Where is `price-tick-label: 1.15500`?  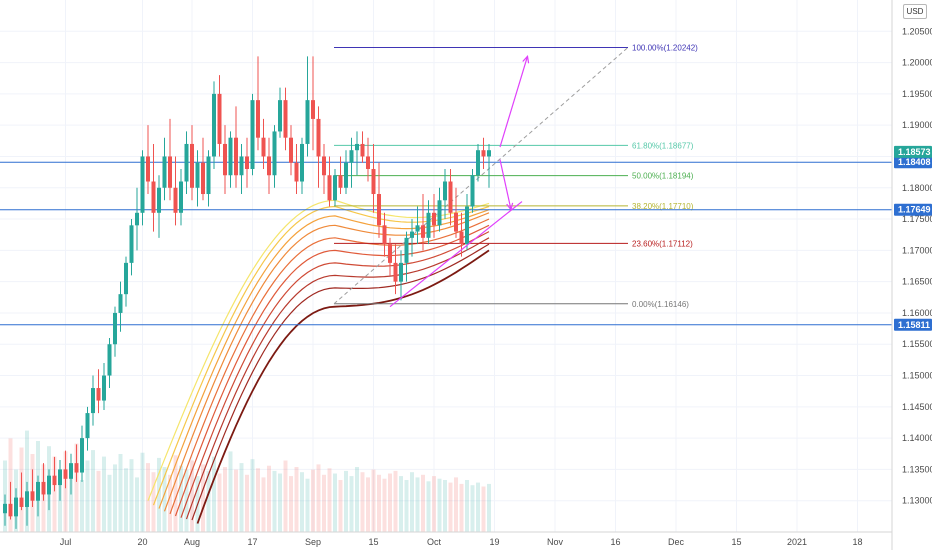 price-tick-label: 1.15500 is located at coordinates (917, 344).